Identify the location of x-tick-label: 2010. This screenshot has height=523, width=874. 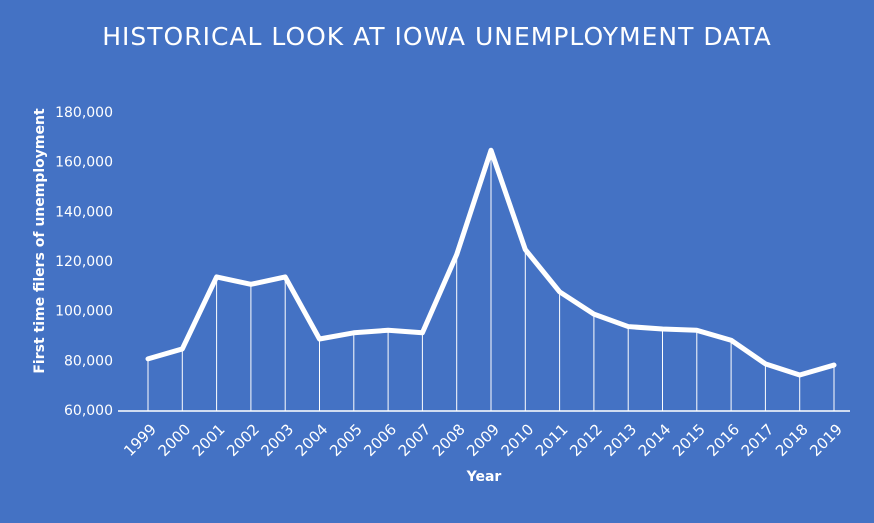
(518, 440).